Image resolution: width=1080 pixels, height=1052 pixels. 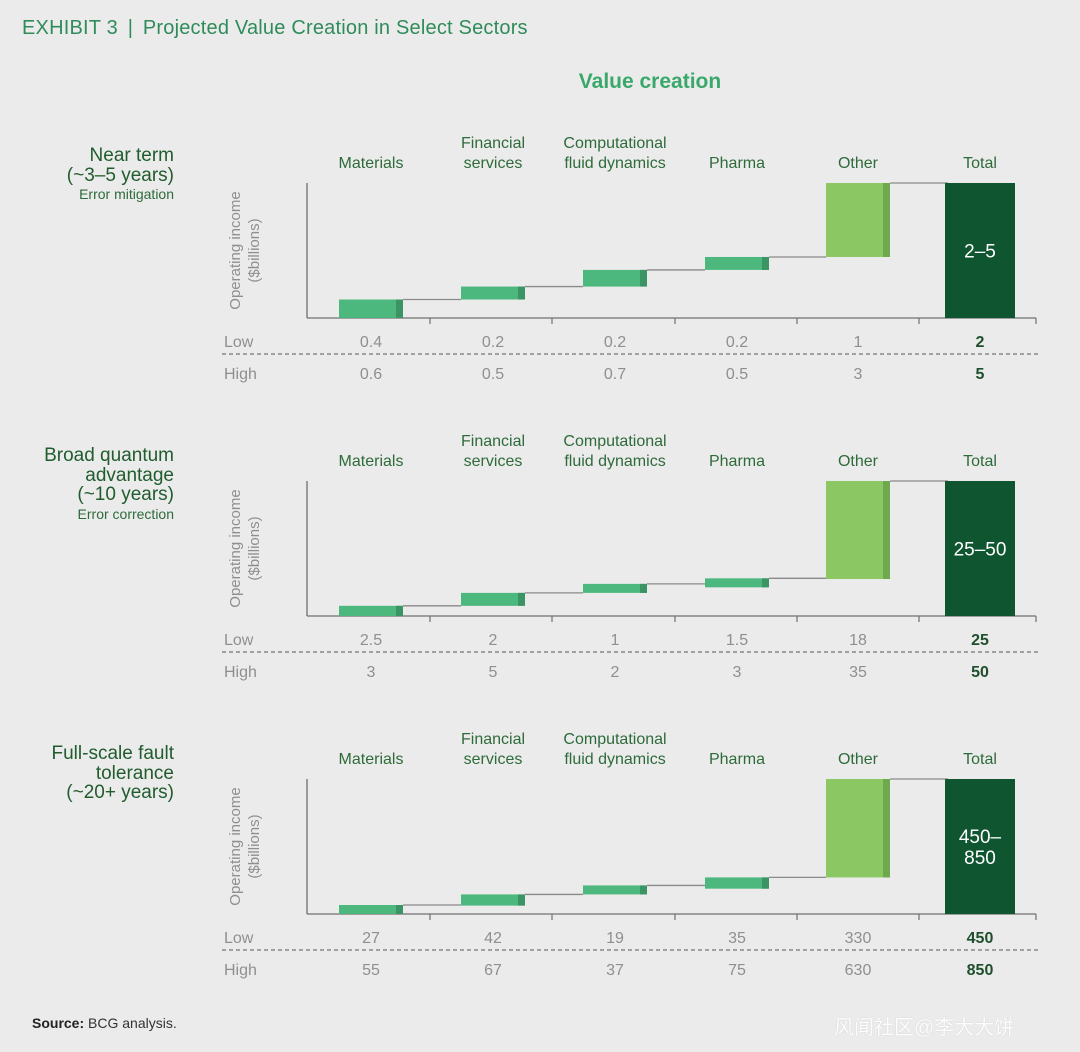 What do you see at coordinates (615, 938) in the screenshot?
I see `series-value: 19` at bounding box center [615, 938].